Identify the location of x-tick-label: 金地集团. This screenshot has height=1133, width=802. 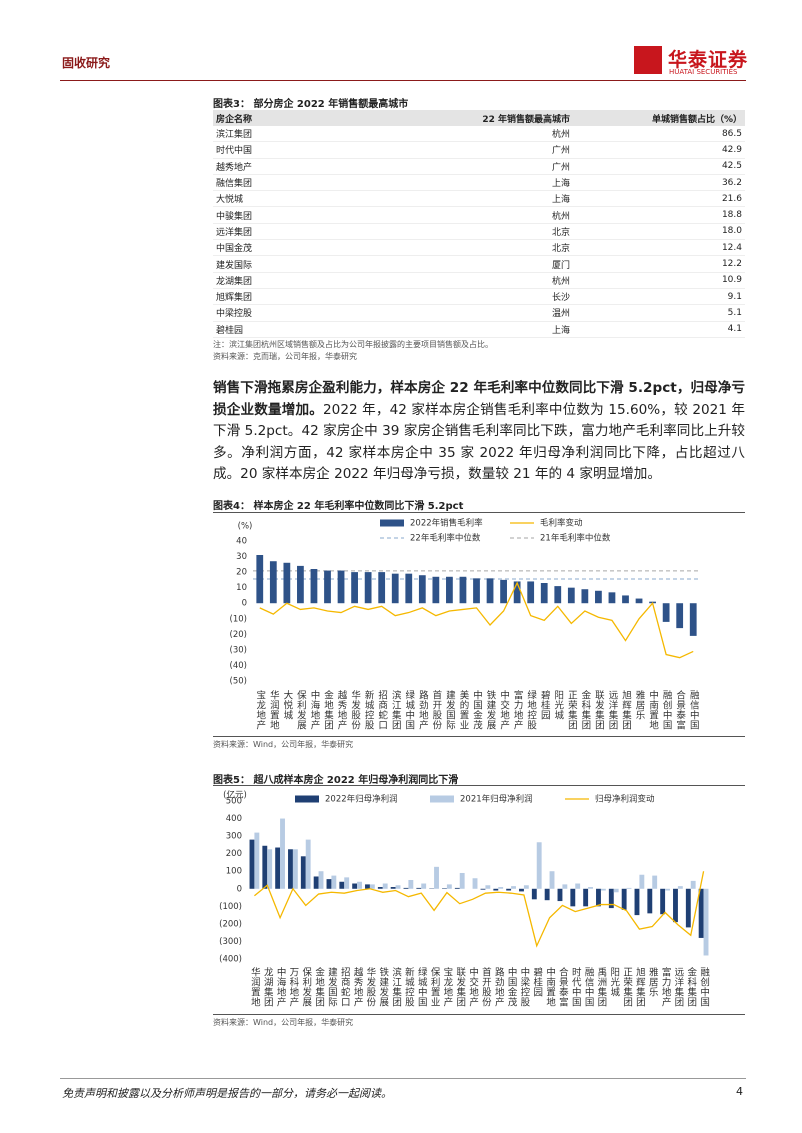
(319, 986).